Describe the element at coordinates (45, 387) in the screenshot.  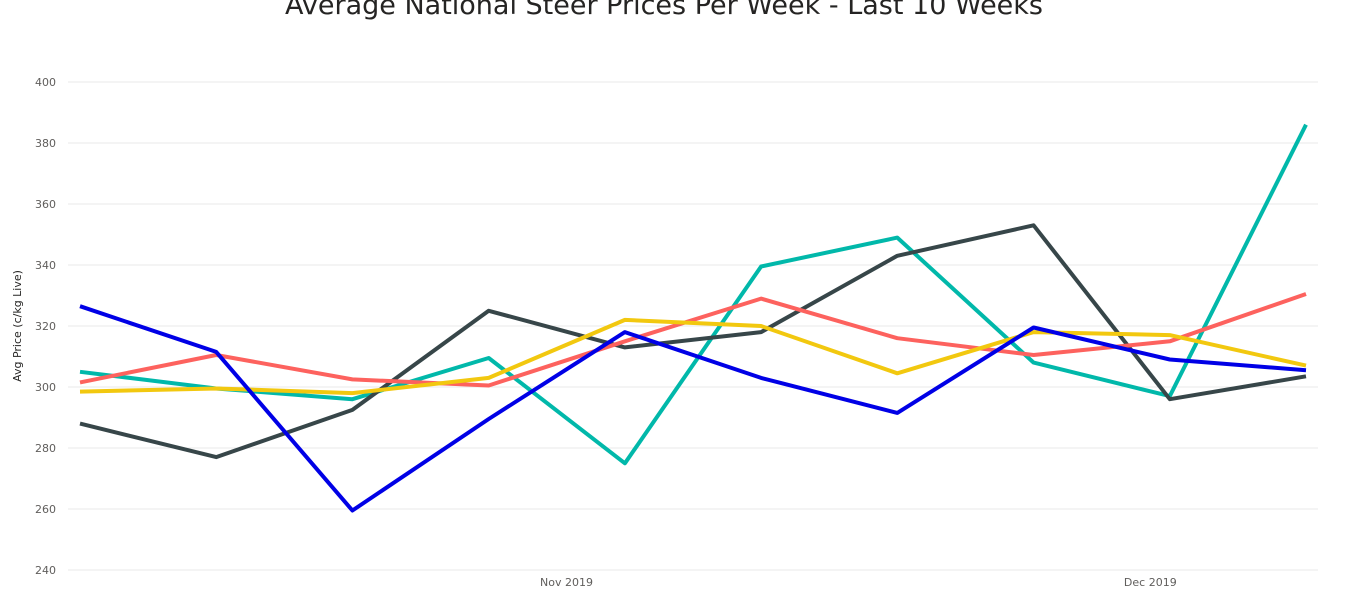
I see `y-tick-label-300: 300` at that location.